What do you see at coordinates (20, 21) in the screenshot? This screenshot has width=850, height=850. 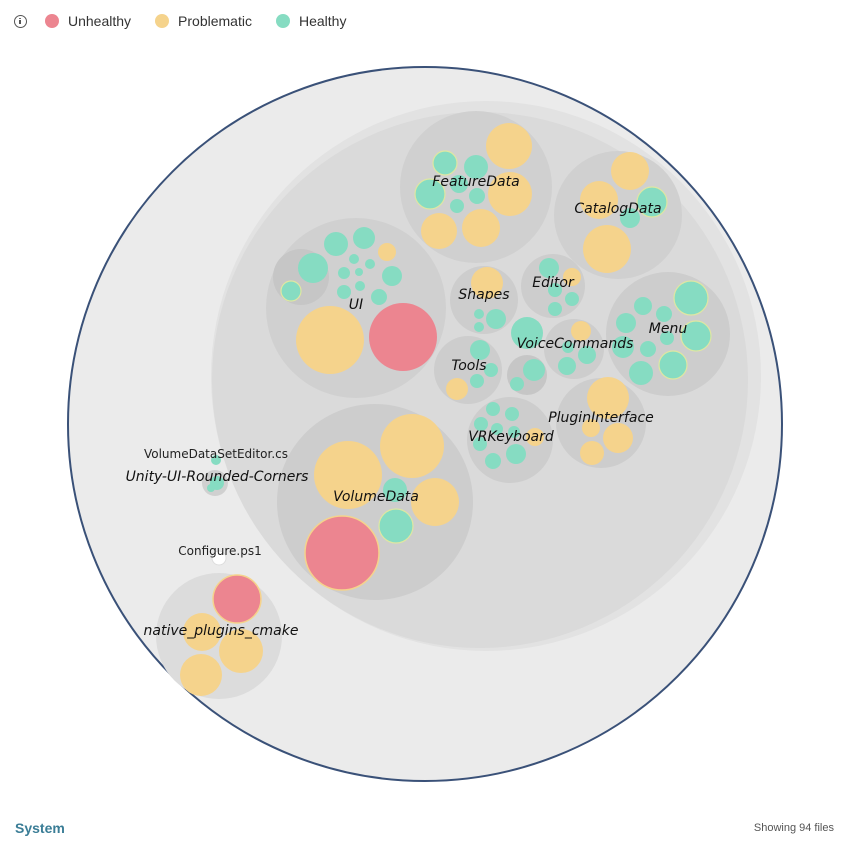 I see `info-icon` at bounding box center [20, 21].